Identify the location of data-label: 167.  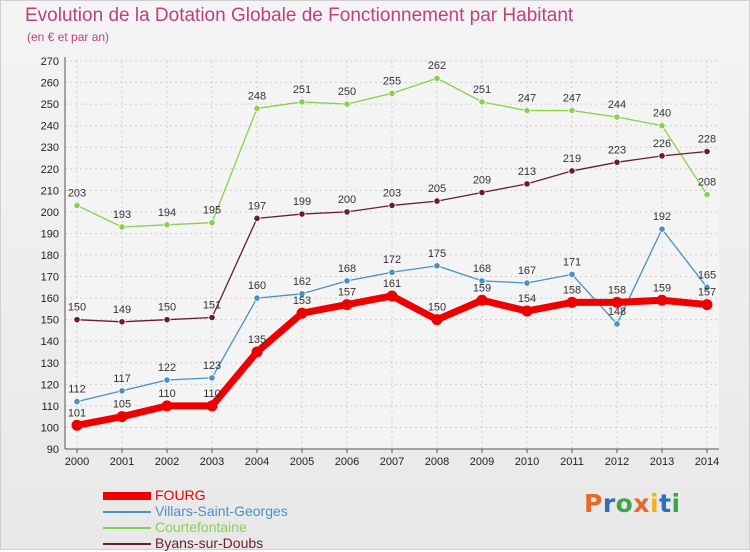
(527, 271).